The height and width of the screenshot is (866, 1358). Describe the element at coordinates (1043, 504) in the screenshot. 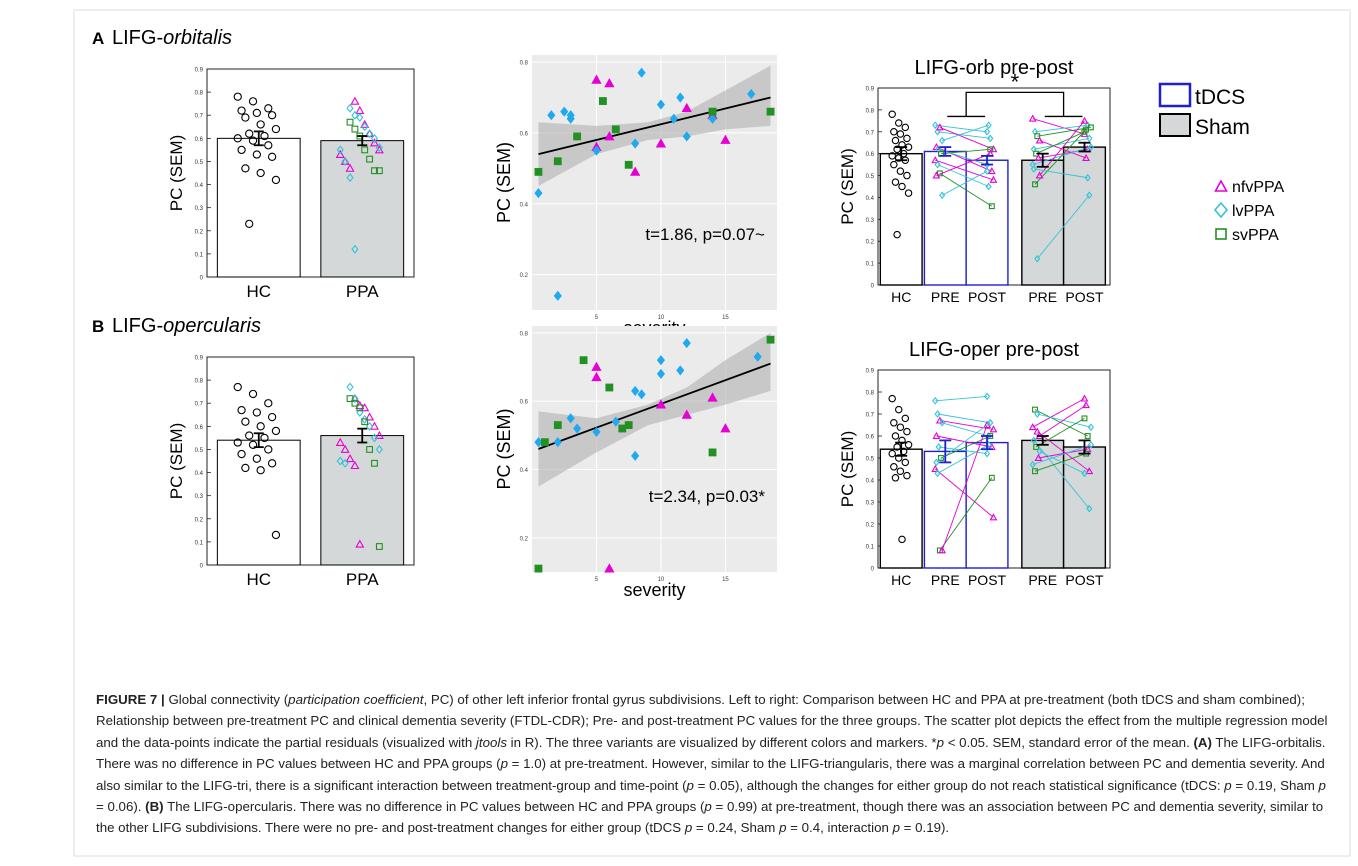

I see `bar-sham-pre` at that location.